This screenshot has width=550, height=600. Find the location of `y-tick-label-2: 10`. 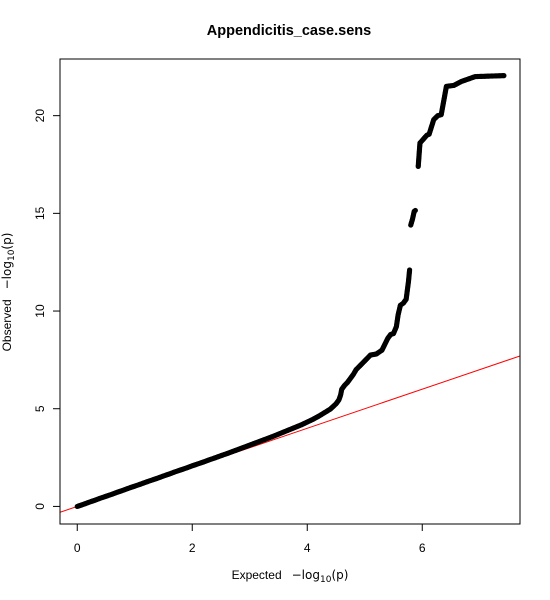

y-tick-label-2: 10 is located at coordinates (40, 311).